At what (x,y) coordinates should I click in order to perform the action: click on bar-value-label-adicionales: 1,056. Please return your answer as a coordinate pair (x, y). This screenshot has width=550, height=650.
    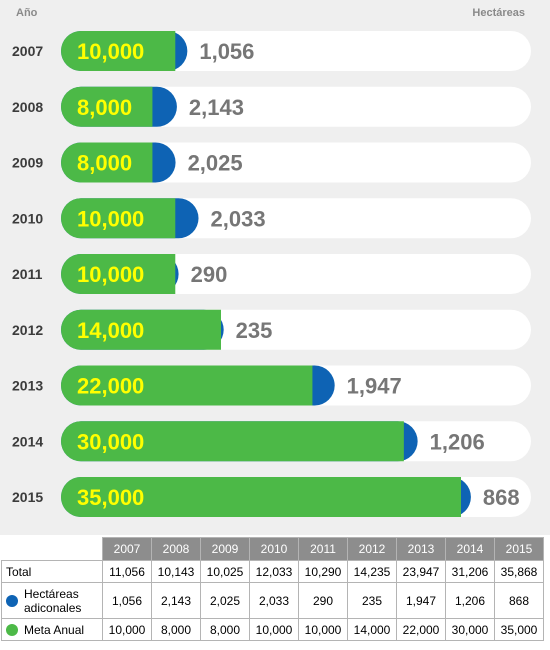
    Looking at the image, I should click on (226, 51).